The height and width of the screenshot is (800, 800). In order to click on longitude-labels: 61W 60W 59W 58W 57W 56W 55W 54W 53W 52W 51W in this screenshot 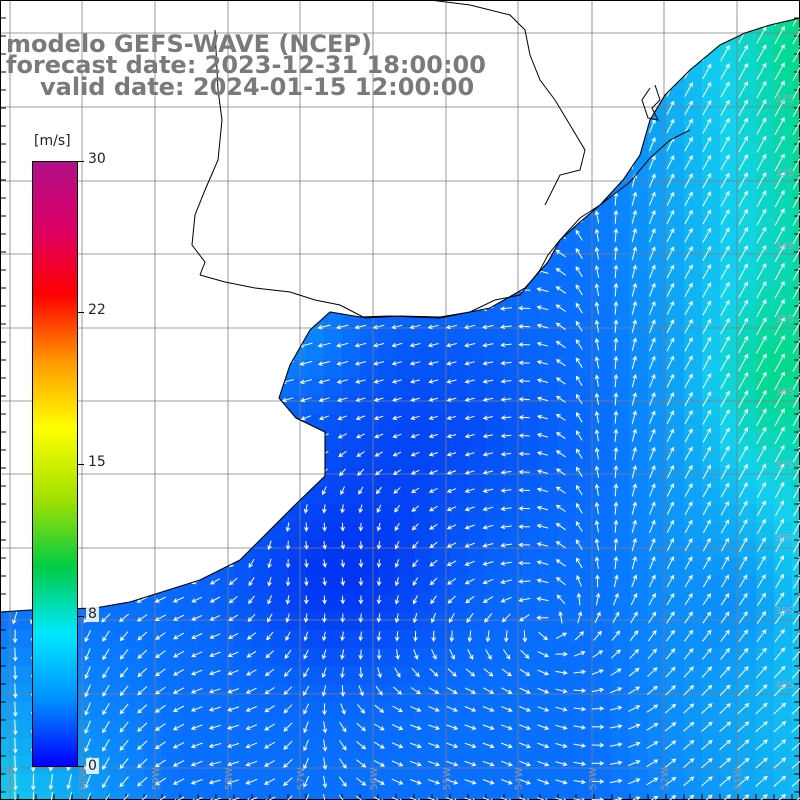, I will do `click(375, 778)`.